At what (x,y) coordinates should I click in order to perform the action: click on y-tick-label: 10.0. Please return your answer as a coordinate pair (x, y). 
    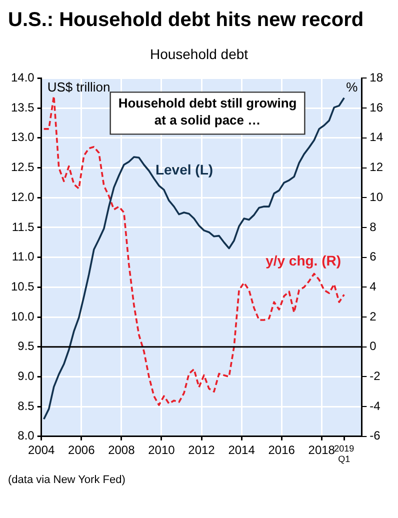
    Looking at the image, I should click on (22, 316).